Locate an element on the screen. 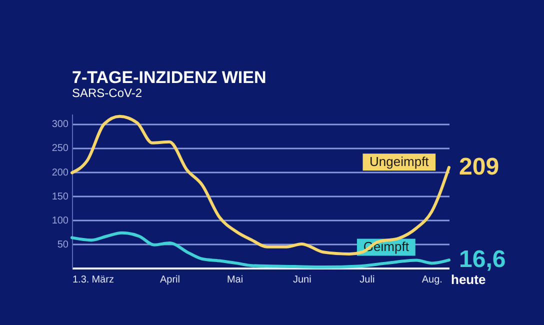 Image resolution: width=544 pixels, height=325 pixels. x-tick-label: 1.3. is located at coordinates (81, 280).